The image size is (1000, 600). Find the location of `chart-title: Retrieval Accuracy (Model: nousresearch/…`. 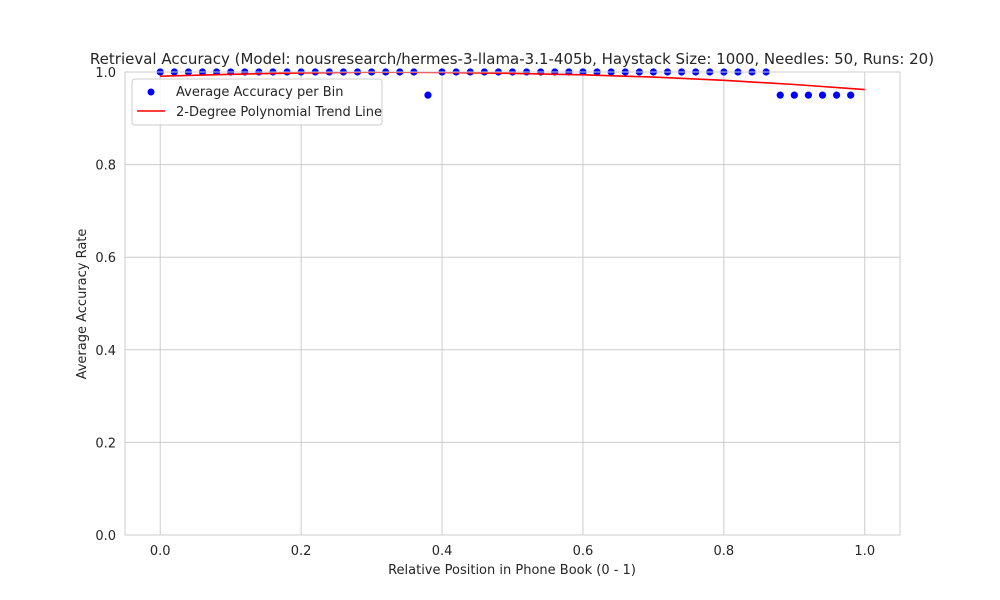

chart-title: Retrieval Accuracy (Model: nousresearch/… is located at coordinates (512, 59).